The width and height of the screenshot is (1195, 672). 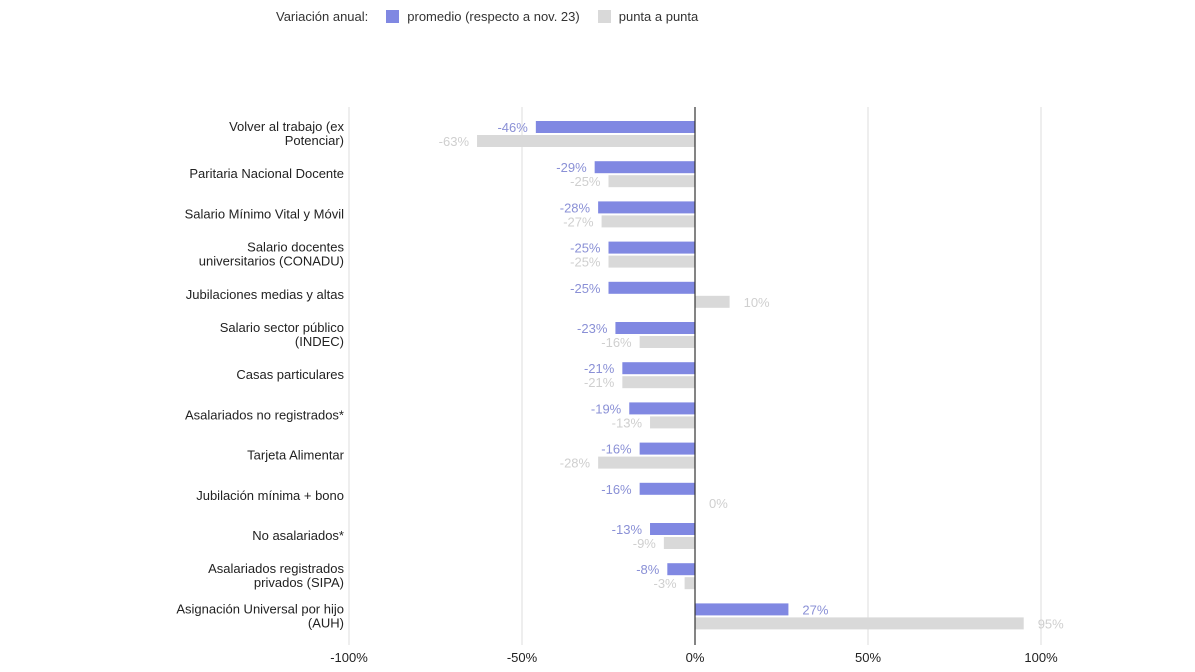 I want to click on category-label: (AUH), so click(x=326, y=622).